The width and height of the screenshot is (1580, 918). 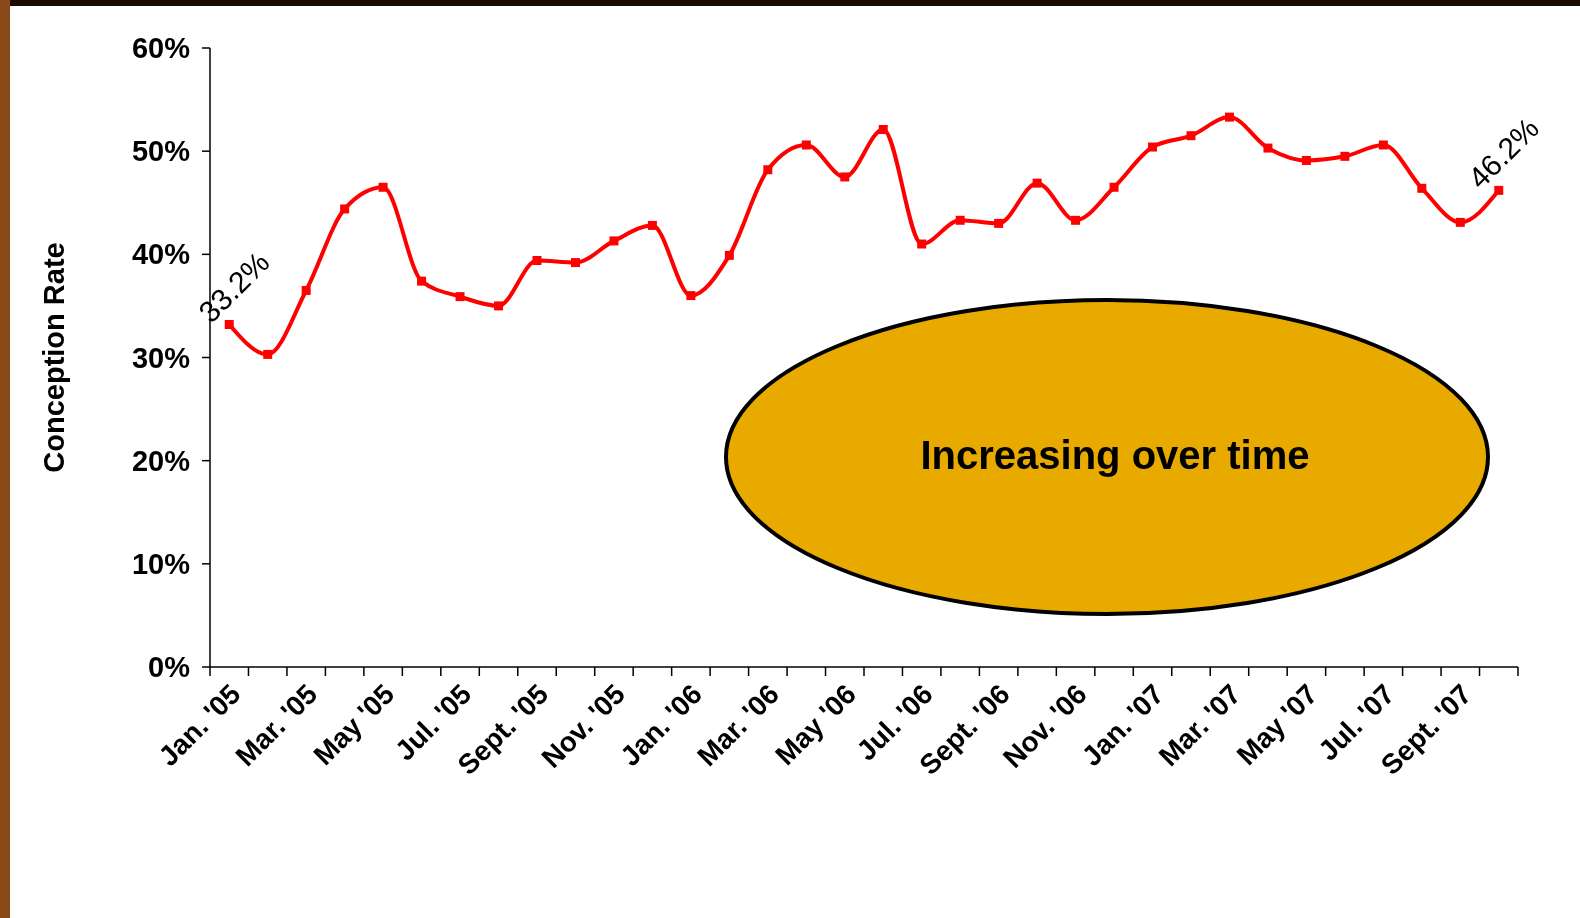 I want to click on annotation: Increasing over time, so click(x=1115, y=455).